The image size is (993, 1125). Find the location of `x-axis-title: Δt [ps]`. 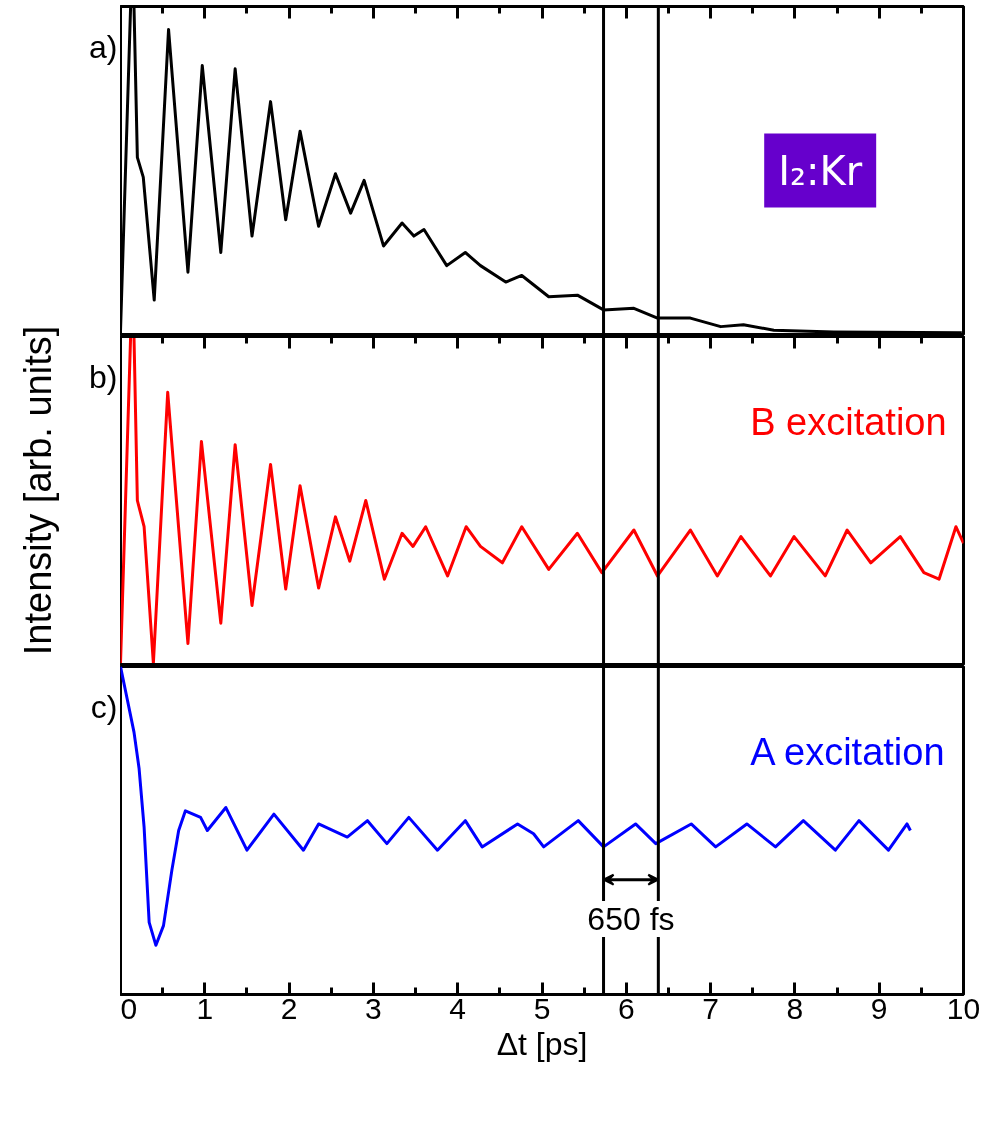

x-axis-title: Δt [ps] is located at coordinates (542, 1043).